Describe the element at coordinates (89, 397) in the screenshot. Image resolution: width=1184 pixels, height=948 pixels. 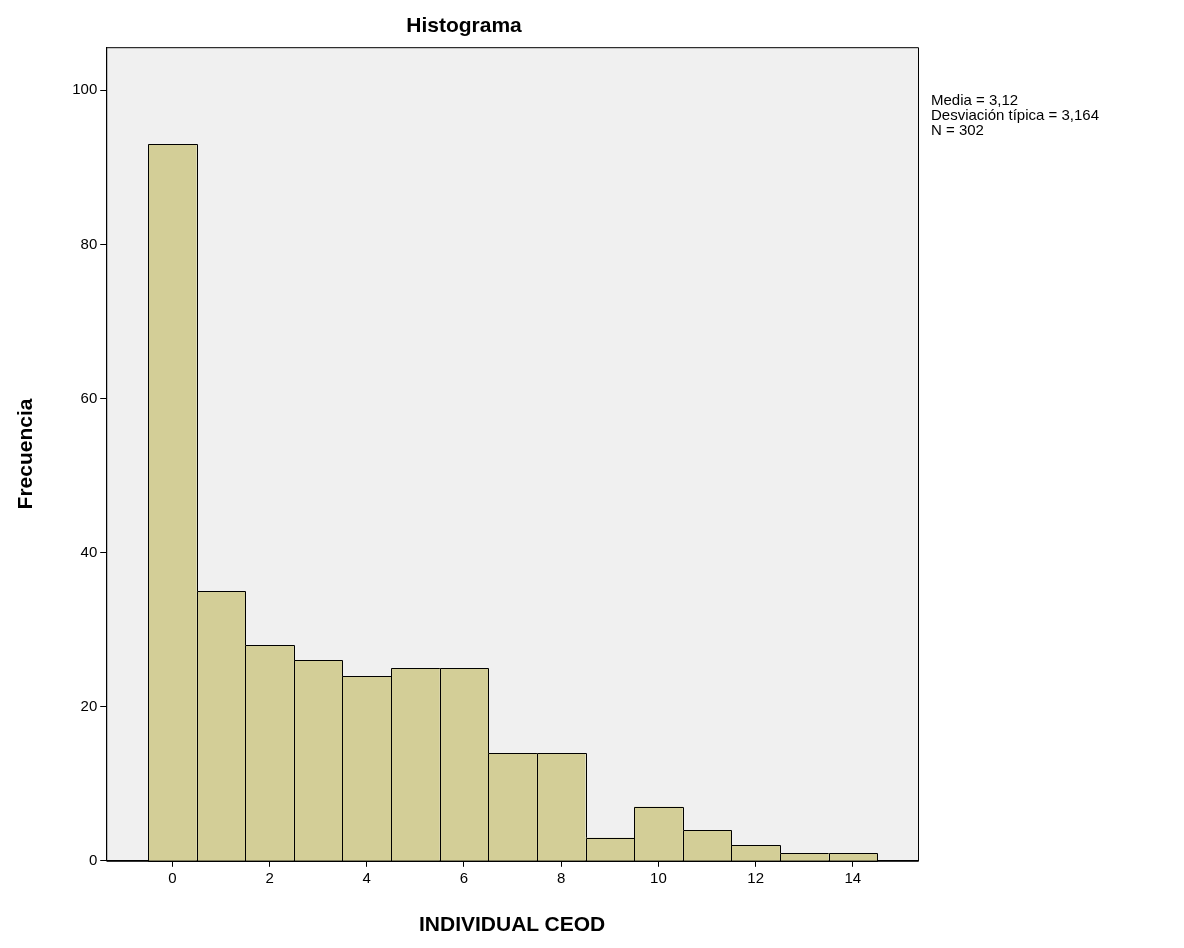
I see `y-tick-label: 60` at that location.